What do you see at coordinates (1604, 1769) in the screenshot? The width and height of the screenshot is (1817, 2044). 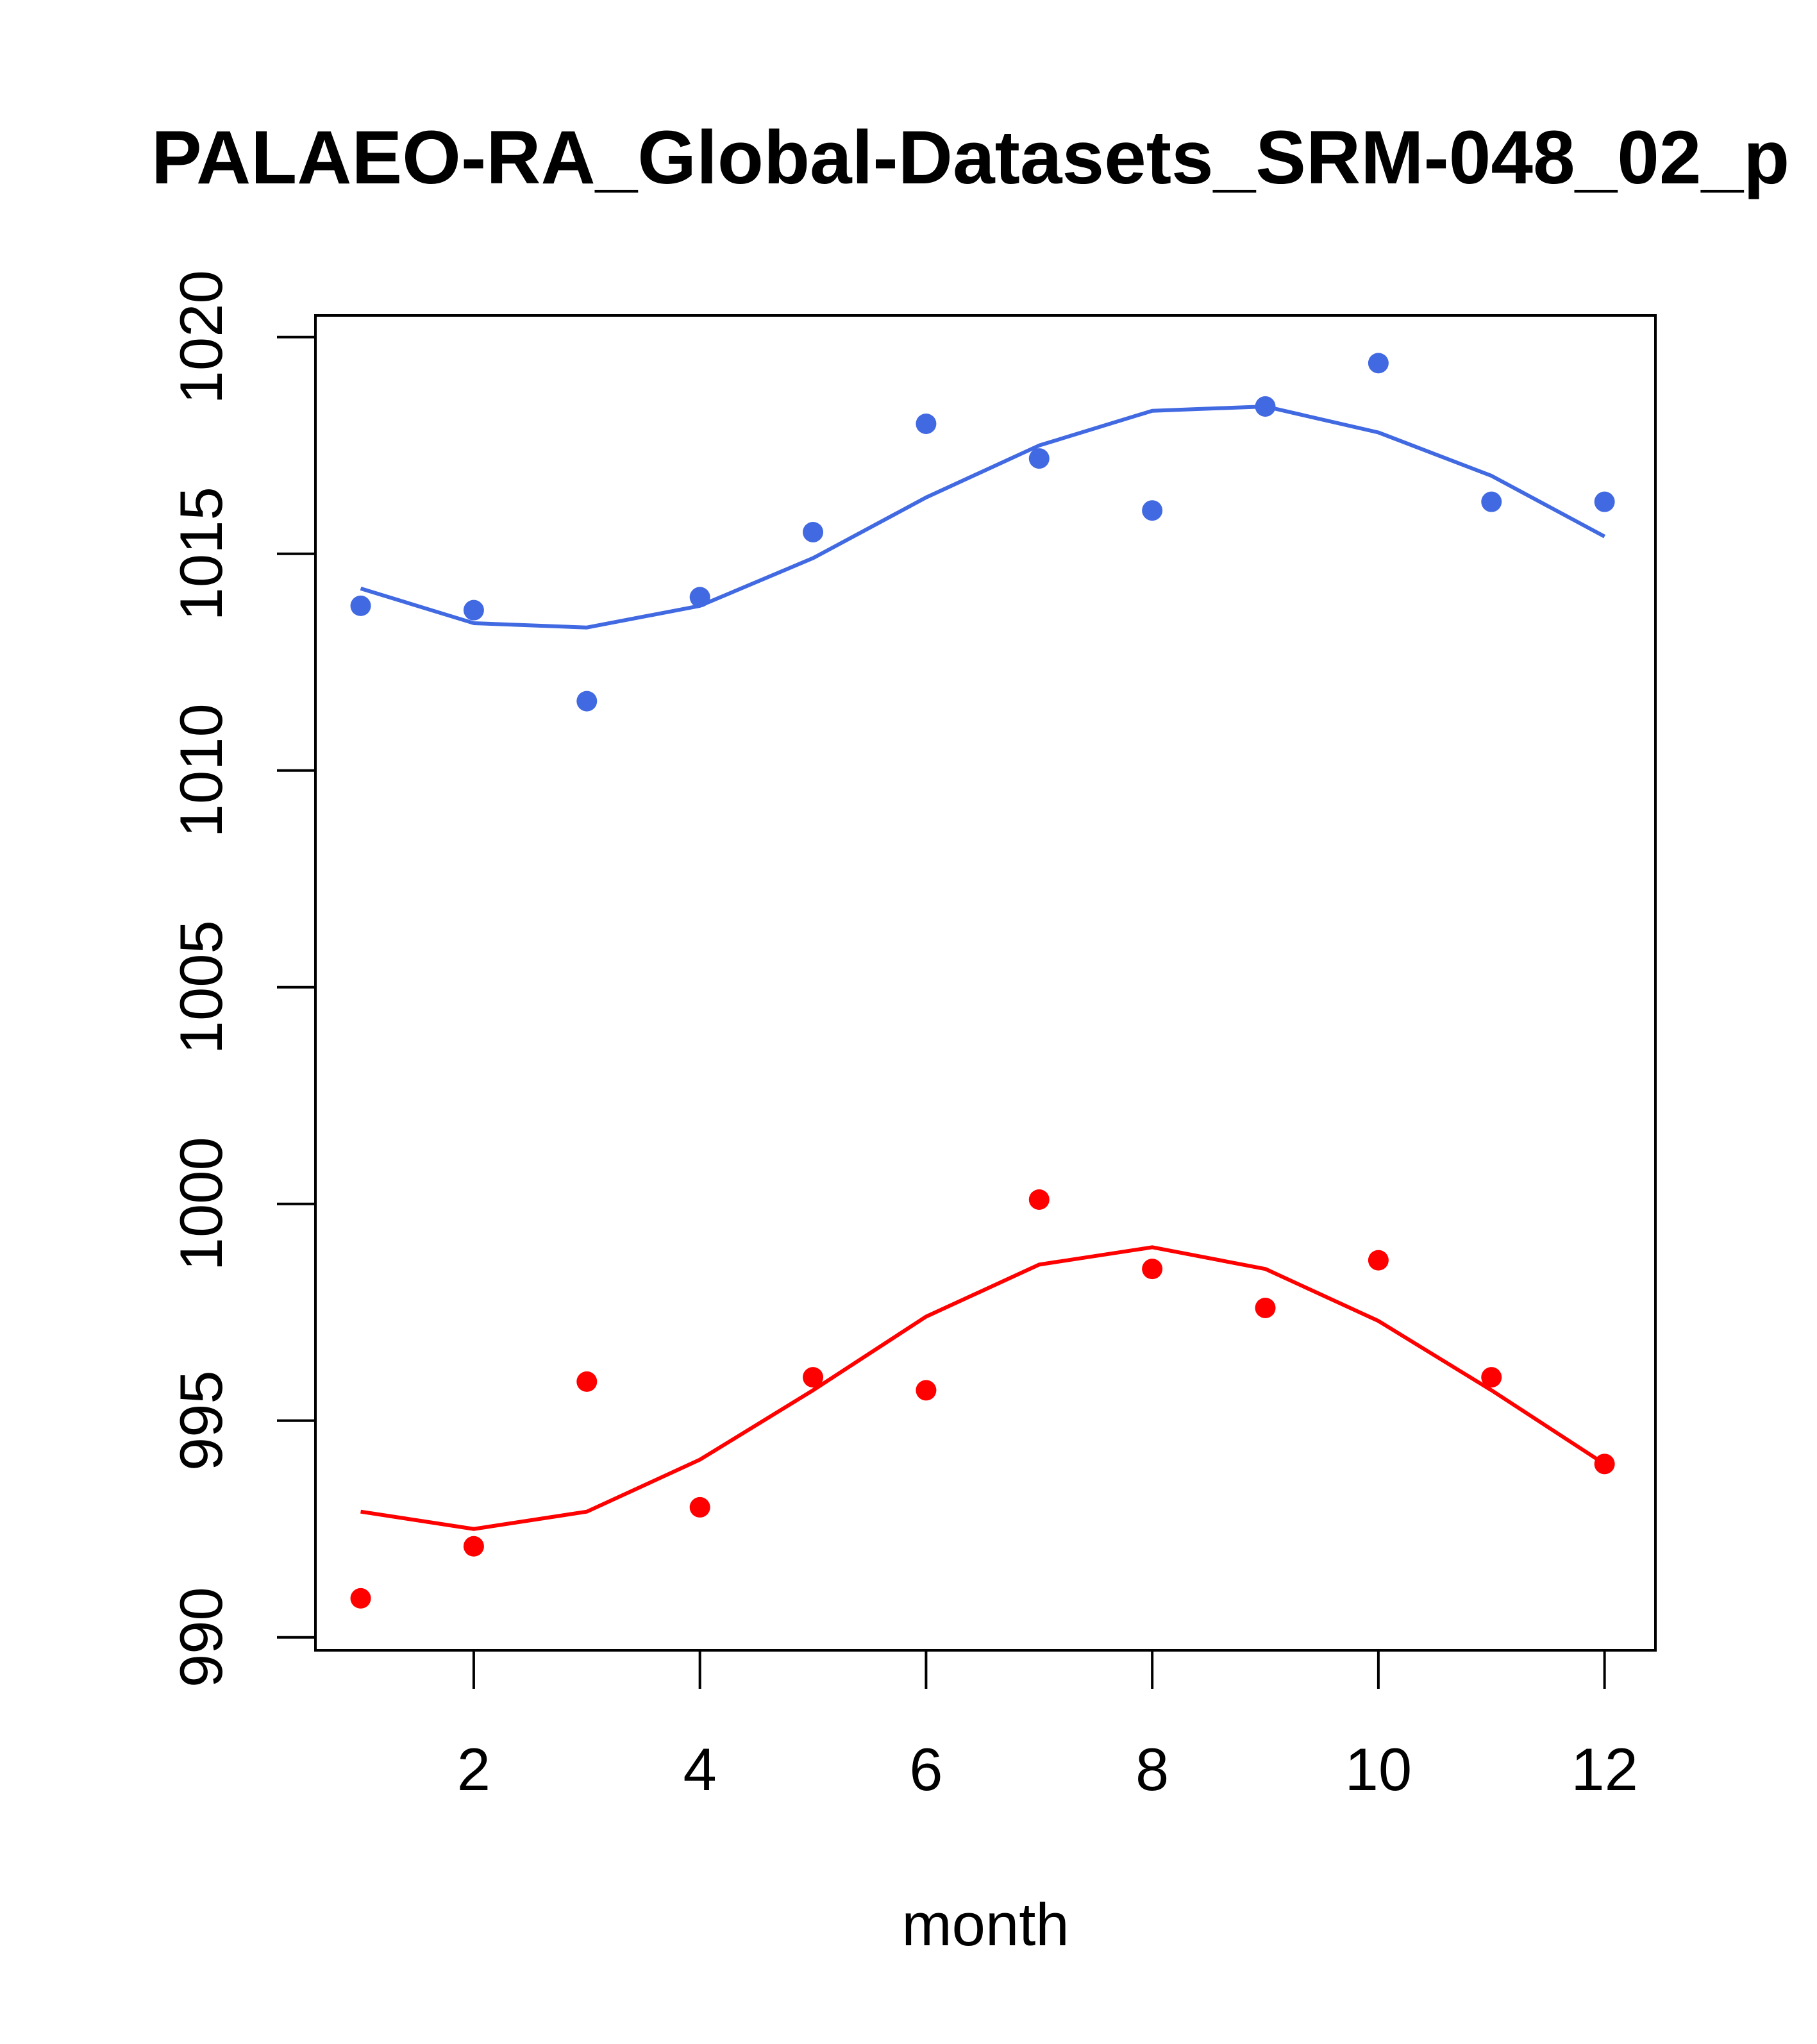 I see `x-tick-label: 12` at bounding box center [1604, 1769].